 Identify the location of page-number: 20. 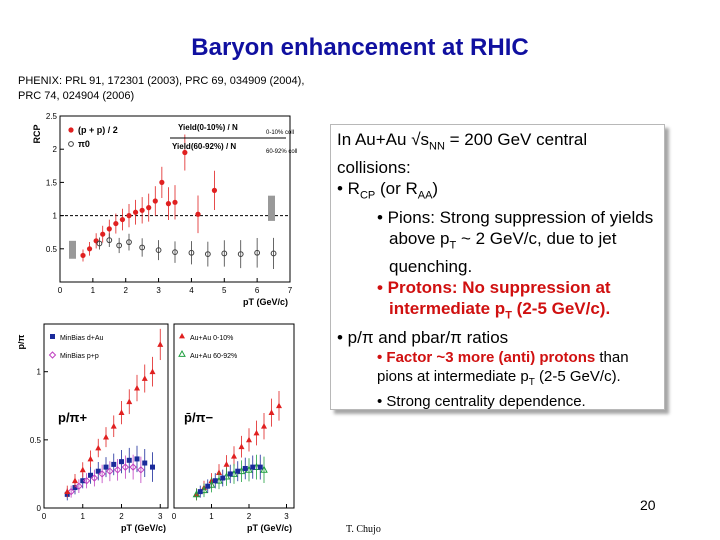
(648, 505).